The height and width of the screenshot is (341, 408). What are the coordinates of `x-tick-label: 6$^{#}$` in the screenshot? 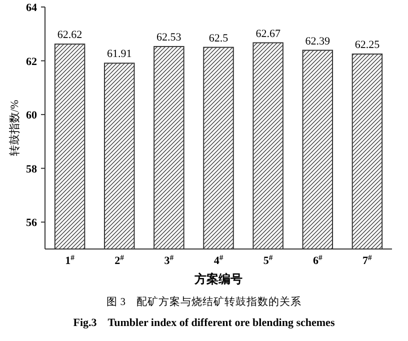 It's located at (317, 259).